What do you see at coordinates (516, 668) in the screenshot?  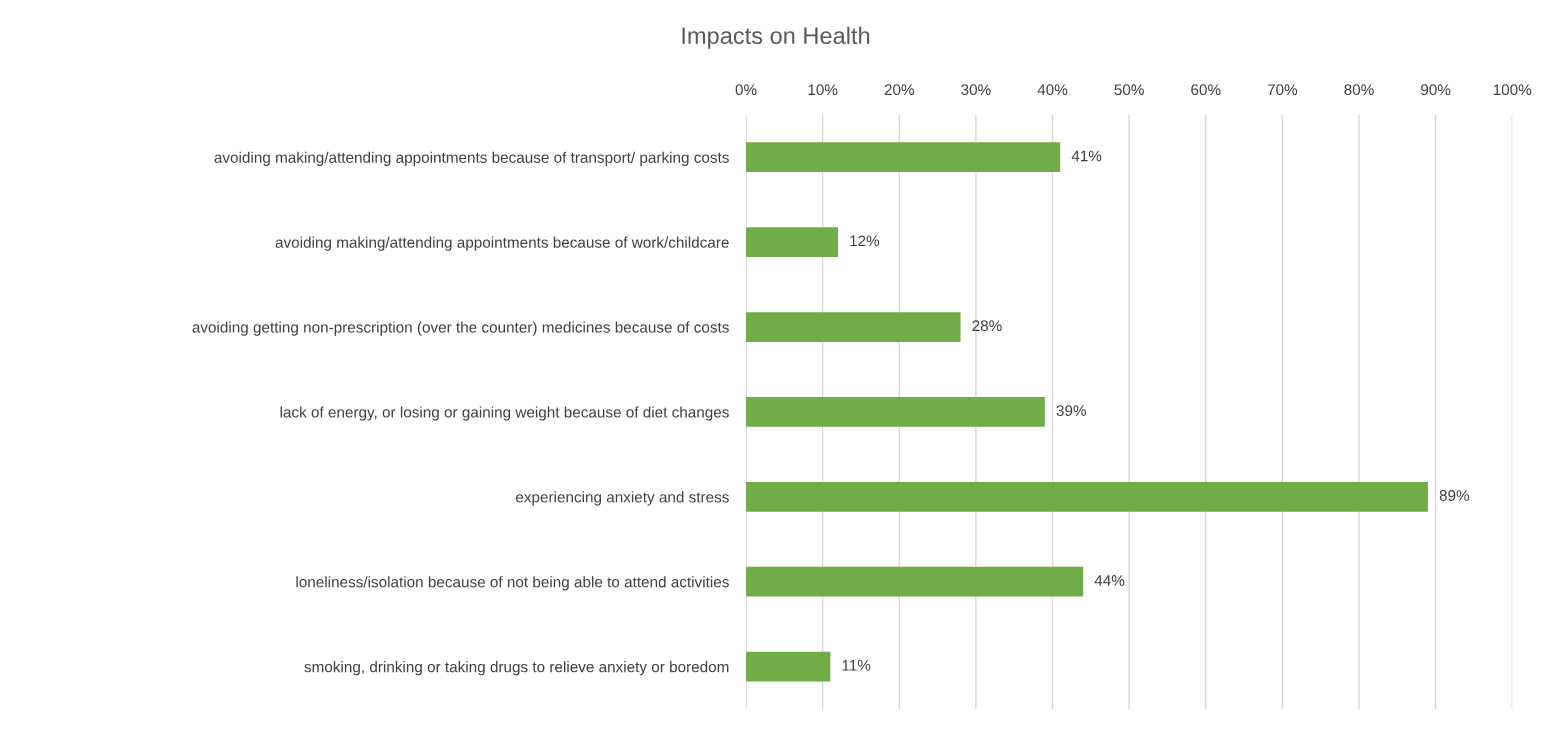 I see `y-tick-label: smoking, drinking or taking drugs to relieve anxiety or boredom` at bounding box center [516, 668].